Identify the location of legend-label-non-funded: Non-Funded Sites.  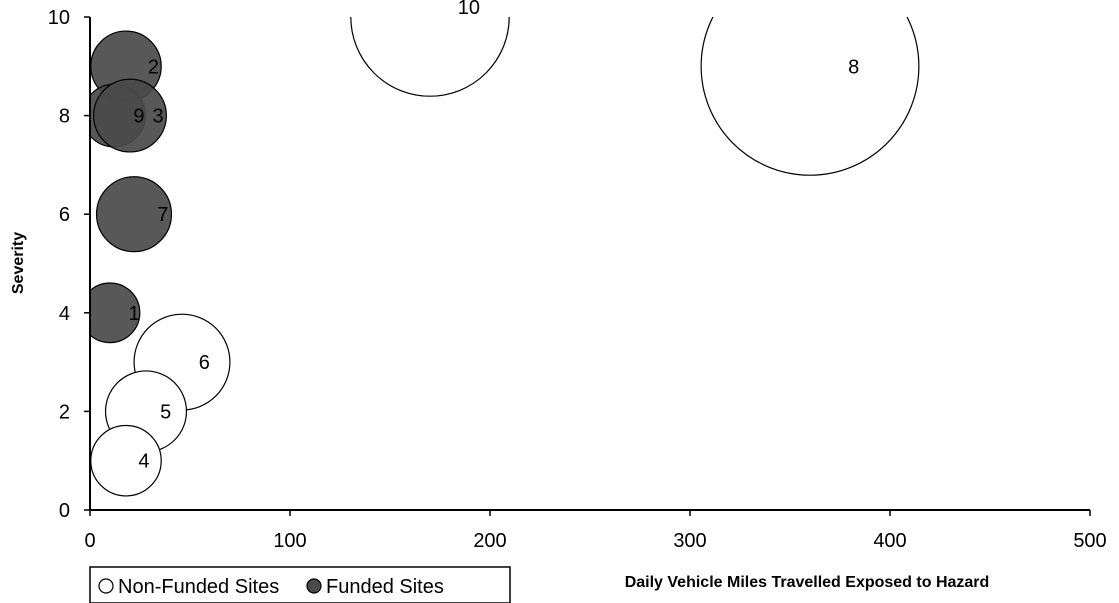
(198, 587).